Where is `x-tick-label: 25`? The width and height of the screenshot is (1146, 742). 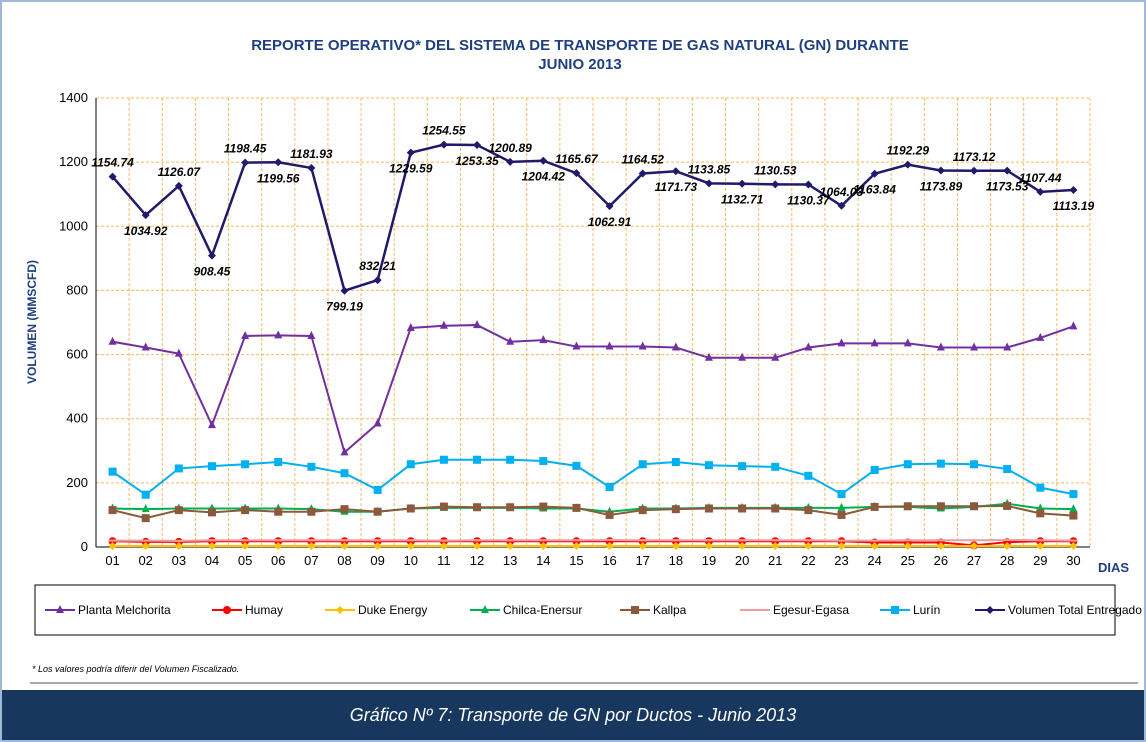
x-tick-label: 25 is located at coordinates (908, 560).